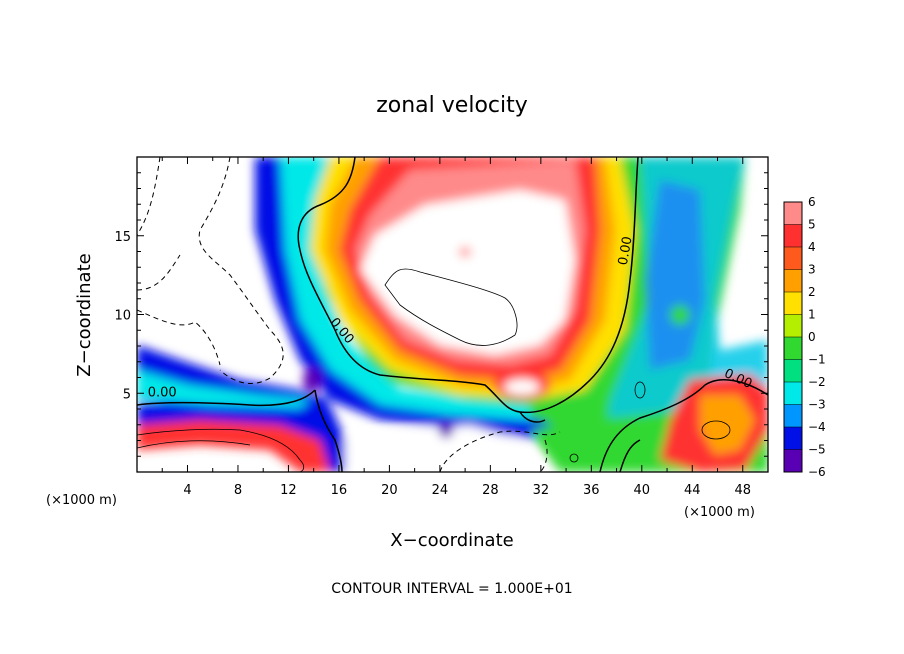  Describe the element at coordinates (742, 490) in the screenshot. I see `x-tick-label: 48` at that location.